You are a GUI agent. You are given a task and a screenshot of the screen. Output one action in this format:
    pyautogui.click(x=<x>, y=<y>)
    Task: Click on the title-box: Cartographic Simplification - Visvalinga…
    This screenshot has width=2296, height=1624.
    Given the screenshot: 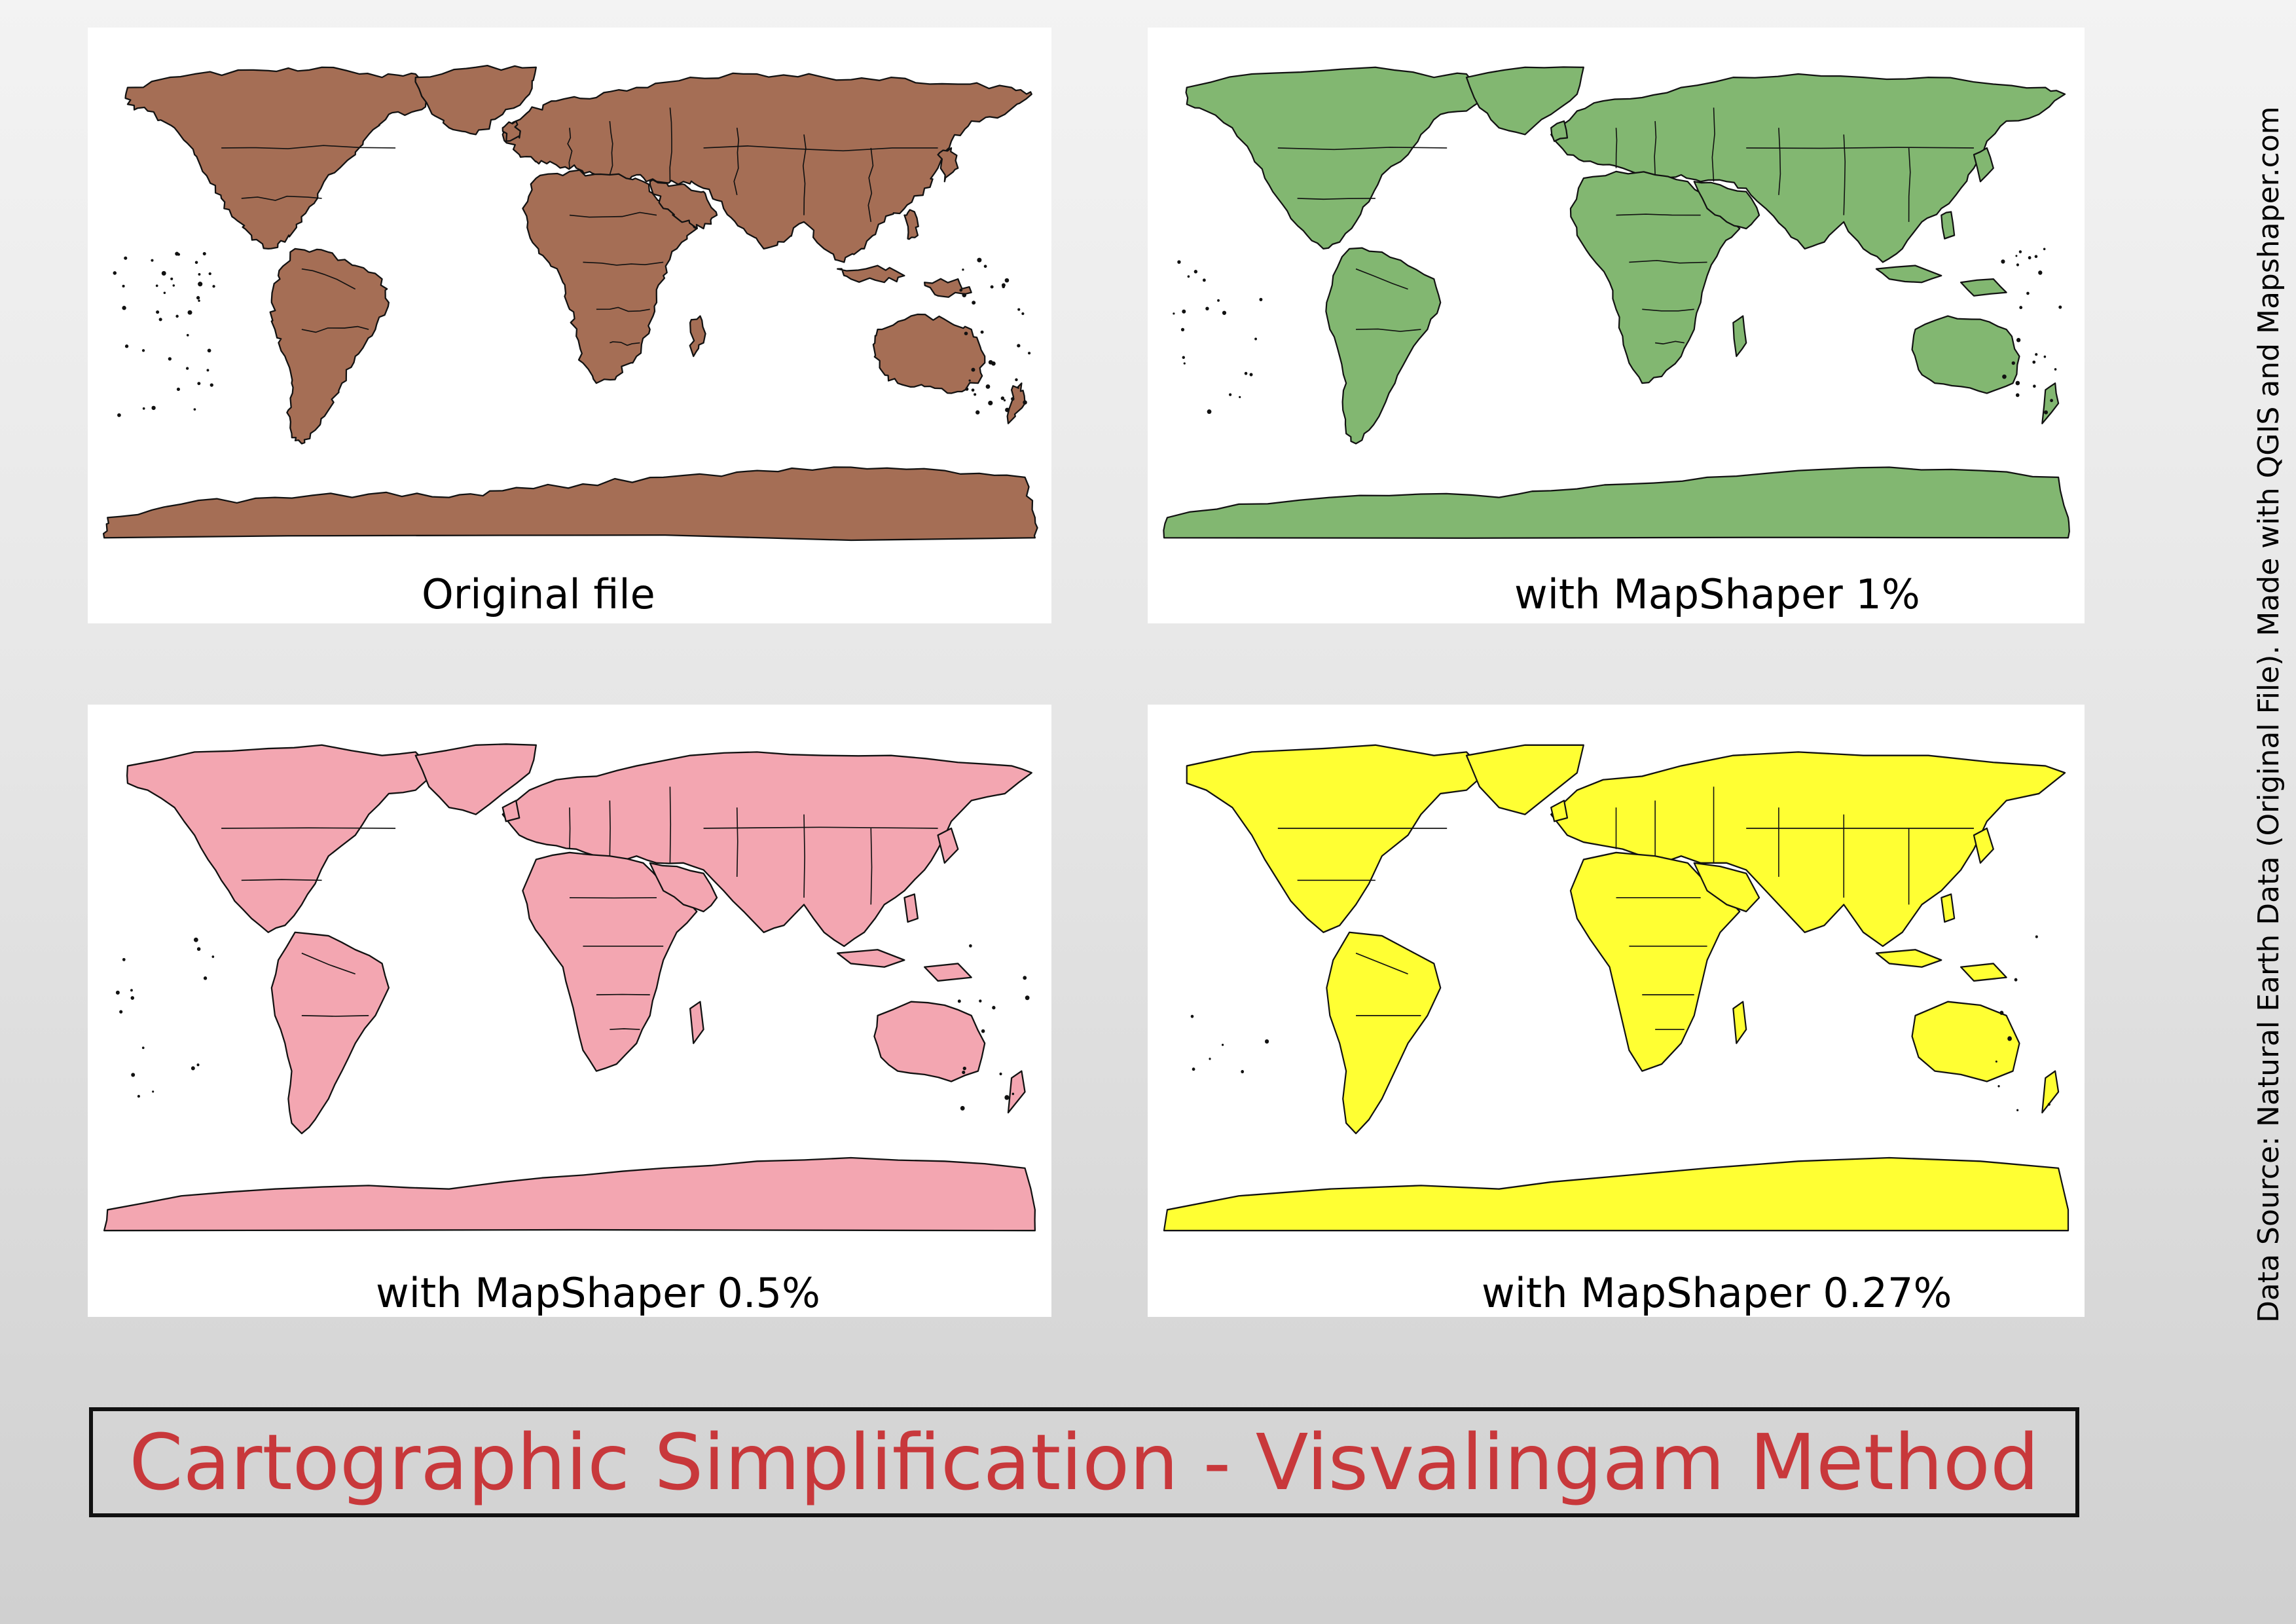 What is the action you would take?
    pyautogui.click(x=1084, y=1462)
    